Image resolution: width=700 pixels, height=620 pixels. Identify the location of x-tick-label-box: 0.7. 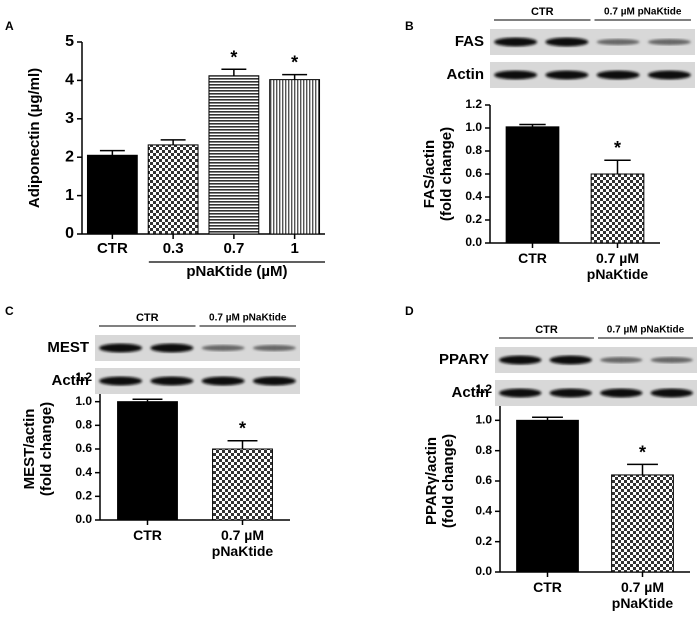
(234, 249).